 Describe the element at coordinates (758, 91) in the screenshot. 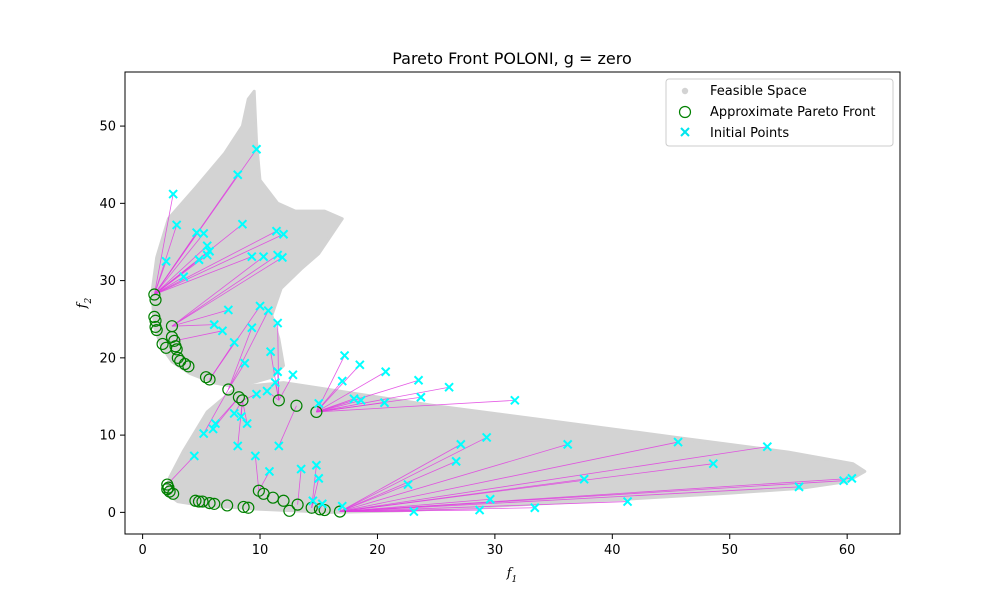

I see `legend-label-feasible: Feasible Space` at that location.